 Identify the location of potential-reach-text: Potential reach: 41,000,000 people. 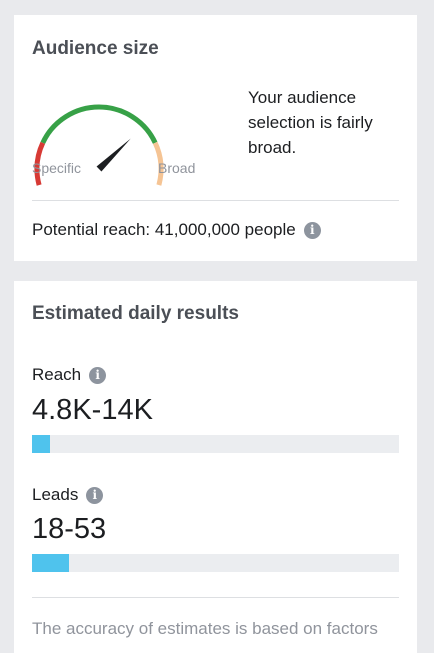
(164, 229).